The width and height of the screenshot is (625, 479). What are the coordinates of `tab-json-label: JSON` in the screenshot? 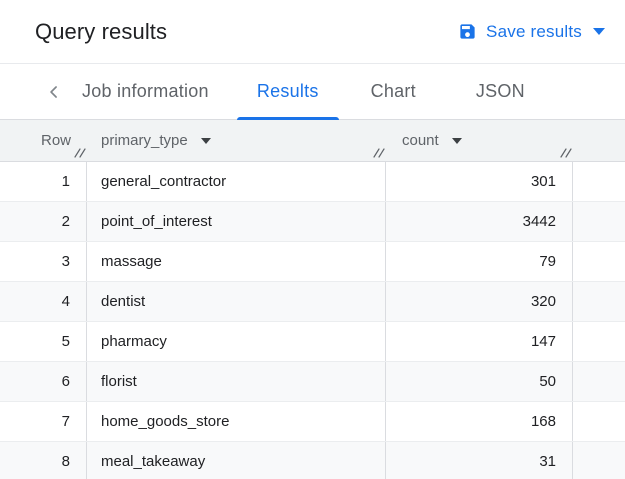 It's located at (500, 91).